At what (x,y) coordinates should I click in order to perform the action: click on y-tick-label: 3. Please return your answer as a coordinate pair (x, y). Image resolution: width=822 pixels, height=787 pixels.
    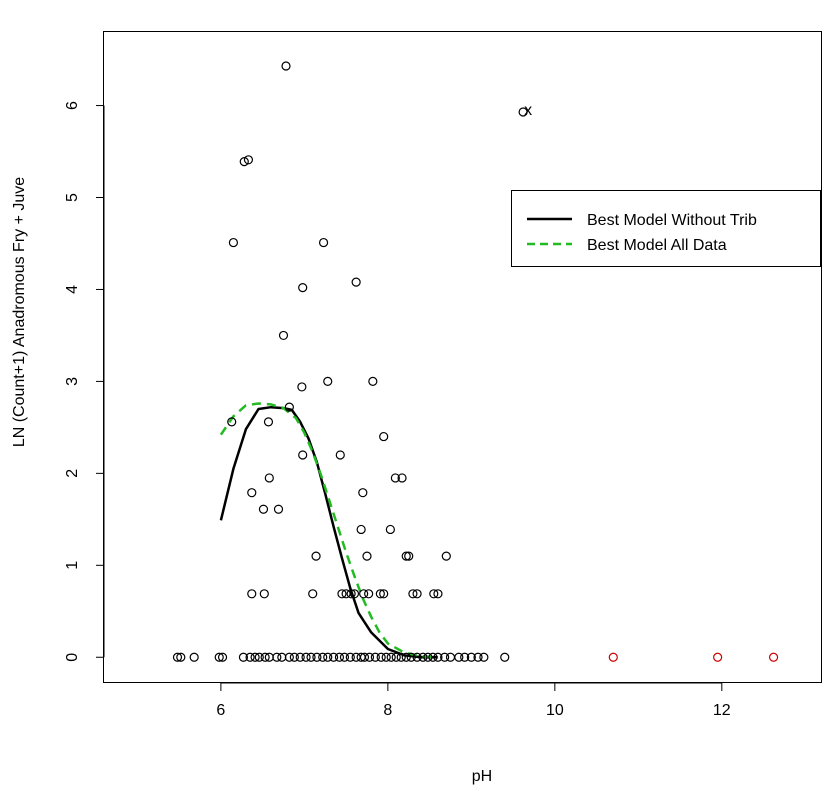
    Looking at the image, I should click on (72, 381).